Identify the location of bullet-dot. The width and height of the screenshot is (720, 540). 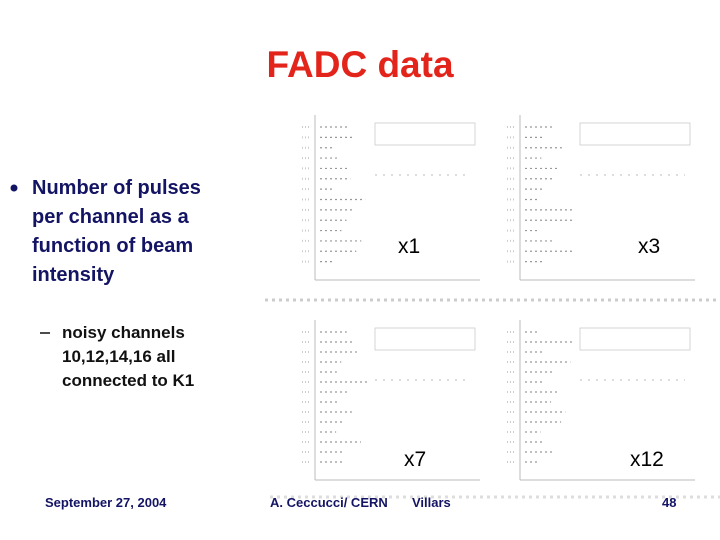
(14, 188).